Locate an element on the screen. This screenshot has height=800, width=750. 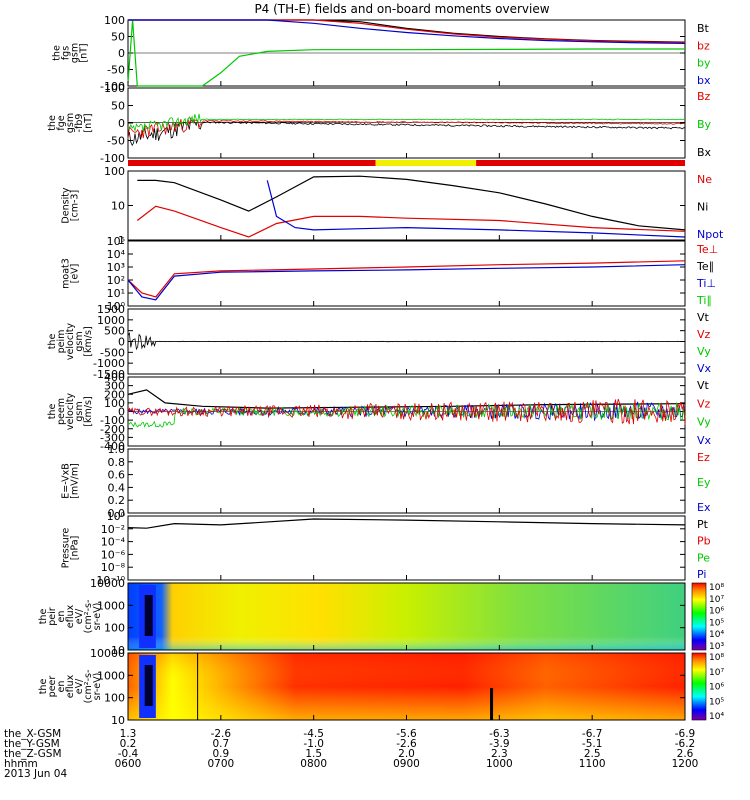
peir-colorbar-label: 10⁸ is located at coordinates (716, 588).